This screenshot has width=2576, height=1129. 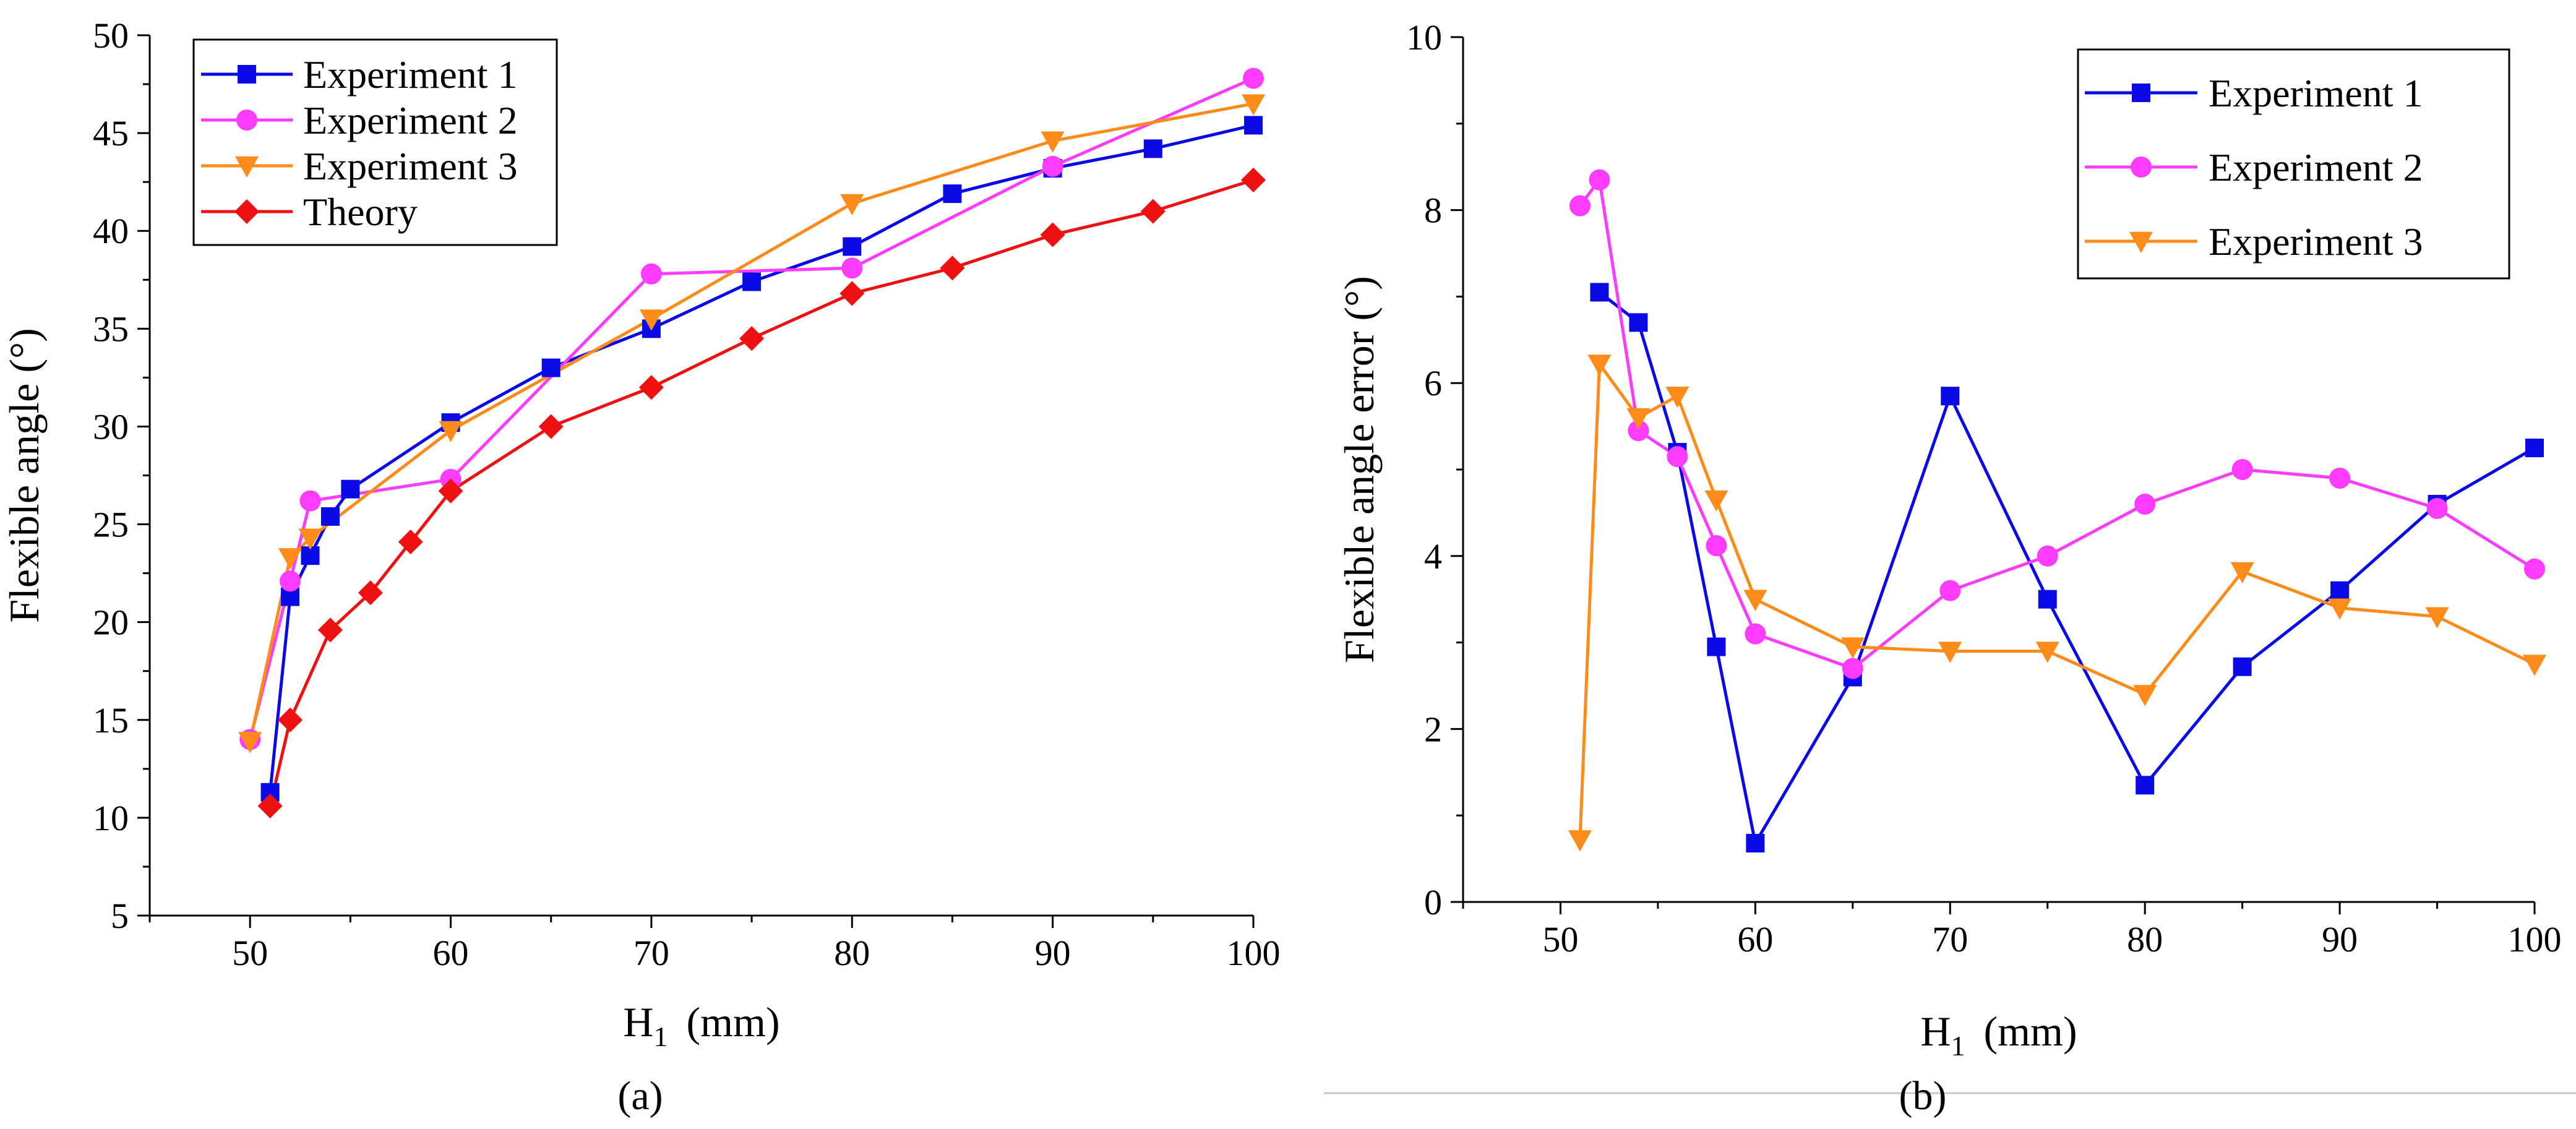 I want to click on chart-1-x-tick-label-60: 60, so click(x=1755, y=939).